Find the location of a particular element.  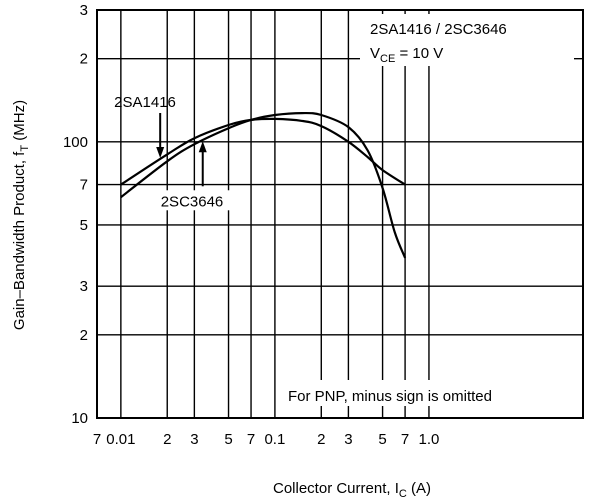

series-callouts: 2SA1416 2SC3646 is located at coordinates (181, 152).